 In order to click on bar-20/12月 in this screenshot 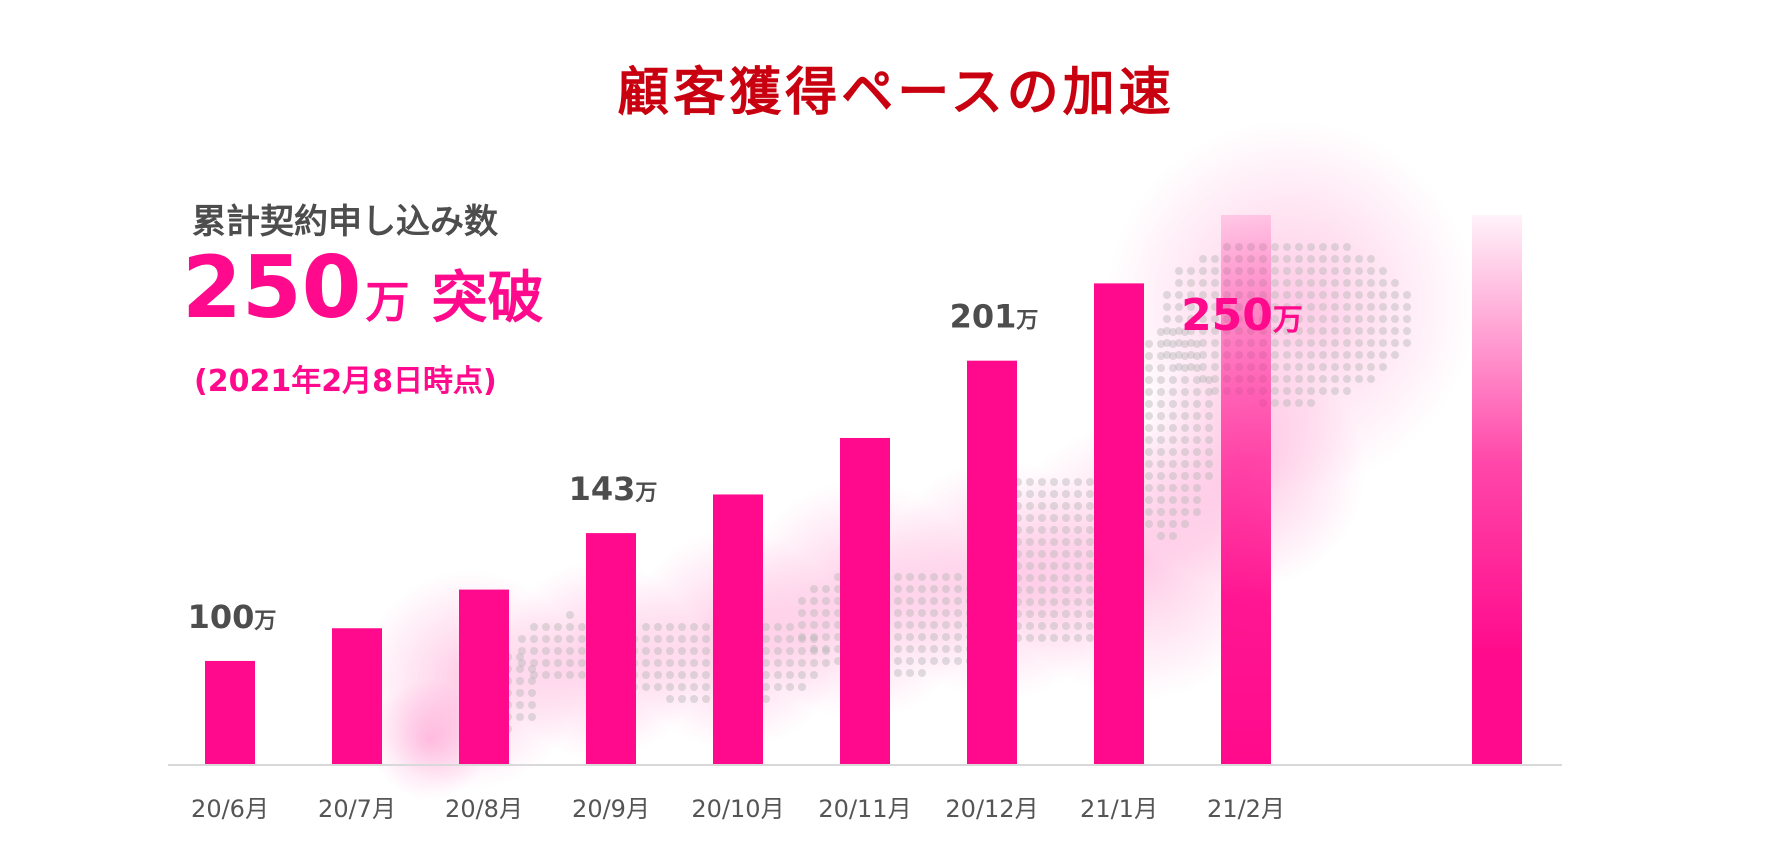, I will do `click(992, 562)`.